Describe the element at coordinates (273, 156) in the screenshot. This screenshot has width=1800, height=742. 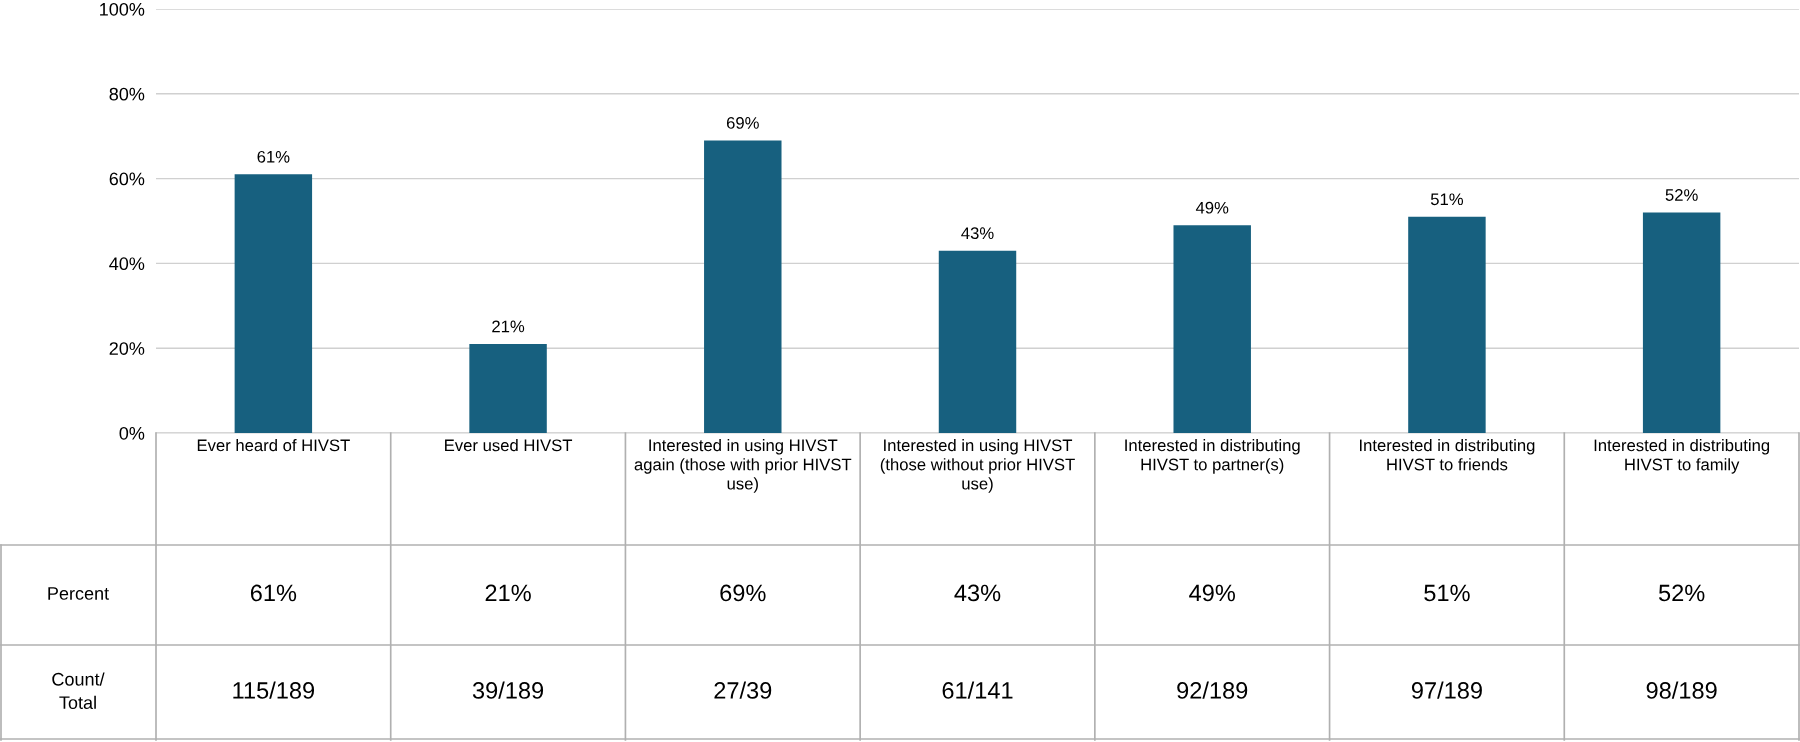
I see `text: 61%` at that location.